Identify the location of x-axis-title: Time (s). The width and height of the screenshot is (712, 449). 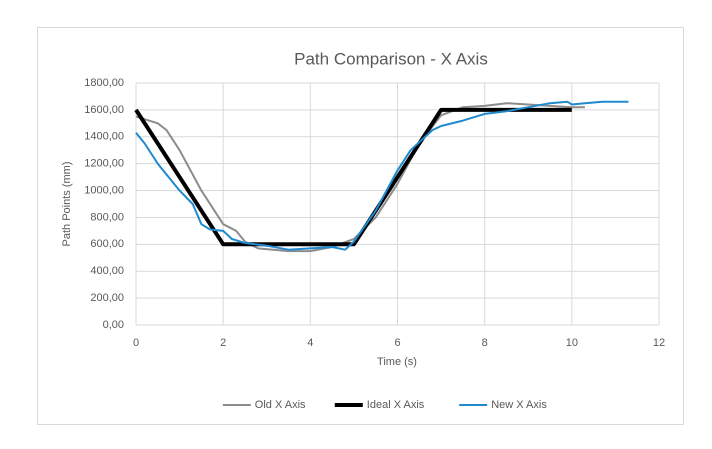
(397, 362).